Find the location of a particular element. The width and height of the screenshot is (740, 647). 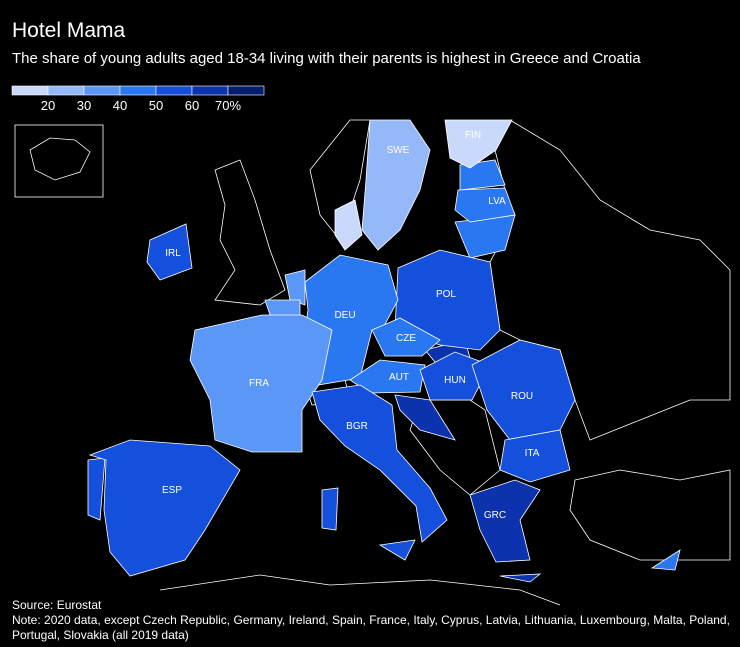

country-label: DEU is located at coordinates (344, 315).